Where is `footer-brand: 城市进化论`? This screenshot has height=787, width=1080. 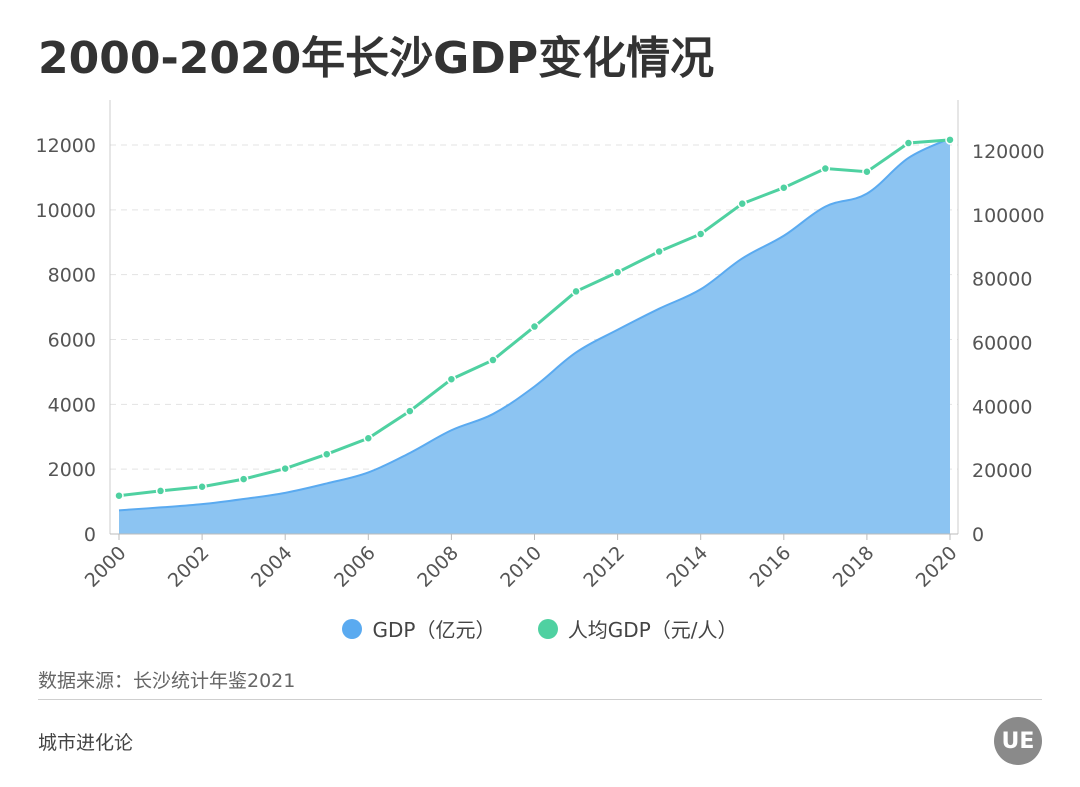 footer-brand: 城市进化论 is located at coordinates (86, 743).